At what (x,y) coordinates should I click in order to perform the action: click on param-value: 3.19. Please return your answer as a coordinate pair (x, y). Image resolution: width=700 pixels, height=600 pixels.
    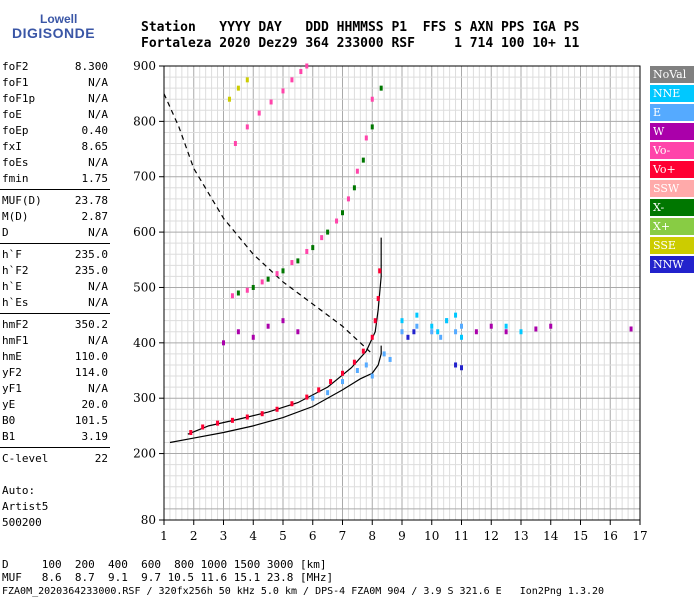
    Looking at the image, I should click on (95, 436).